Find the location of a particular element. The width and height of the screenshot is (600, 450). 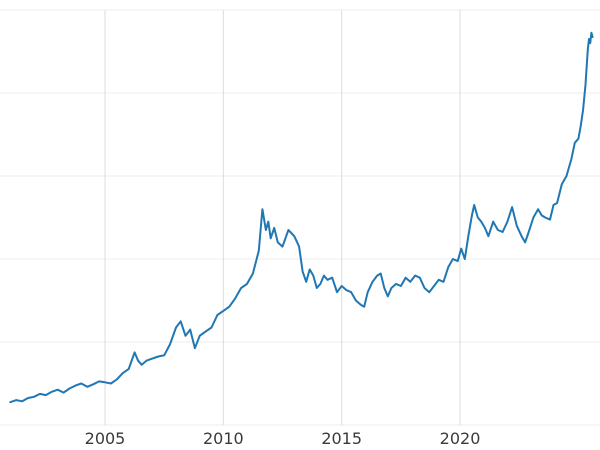

x-tick-label: 2015 is located at coordinates (341, 438).